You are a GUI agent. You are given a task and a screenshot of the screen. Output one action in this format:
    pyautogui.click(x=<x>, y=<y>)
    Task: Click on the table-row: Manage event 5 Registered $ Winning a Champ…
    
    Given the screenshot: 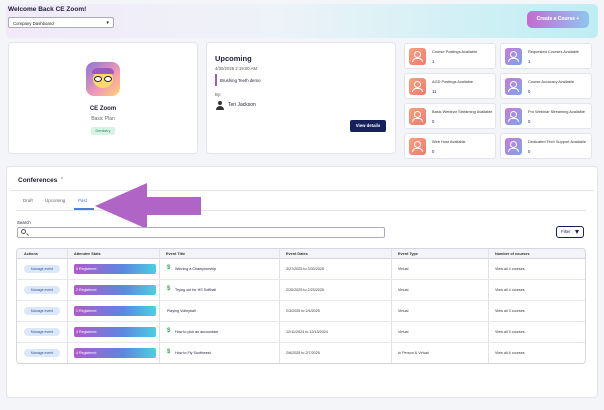 What is the action you would take?
    pyautogui.click(x=301, y=269)
    